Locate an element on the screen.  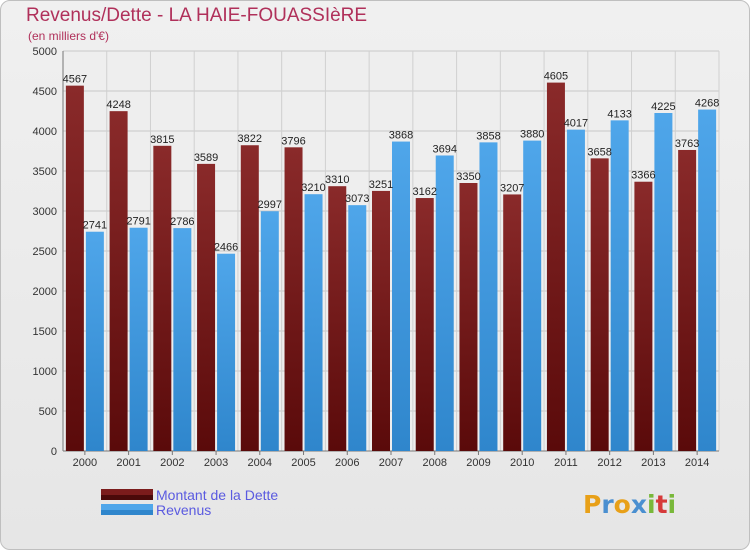
y-tick-label: 500 is located at coordinates (48, 412).